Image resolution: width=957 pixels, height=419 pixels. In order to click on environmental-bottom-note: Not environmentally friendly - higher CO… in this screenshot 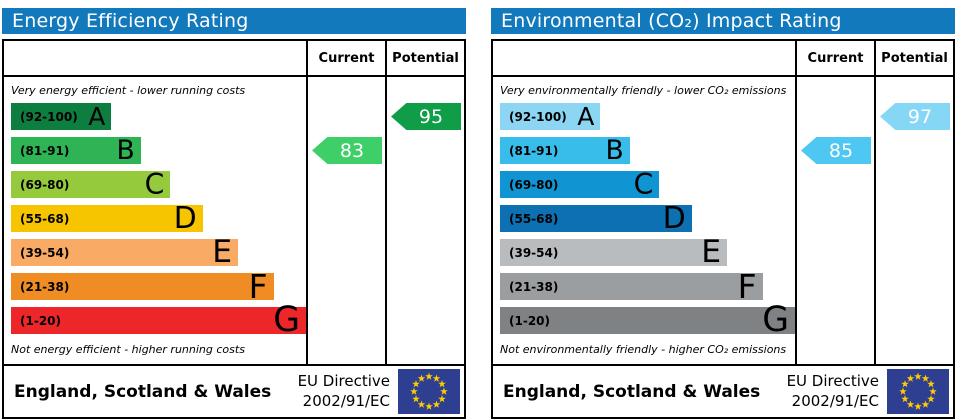, I will do `click(643, 349)`.